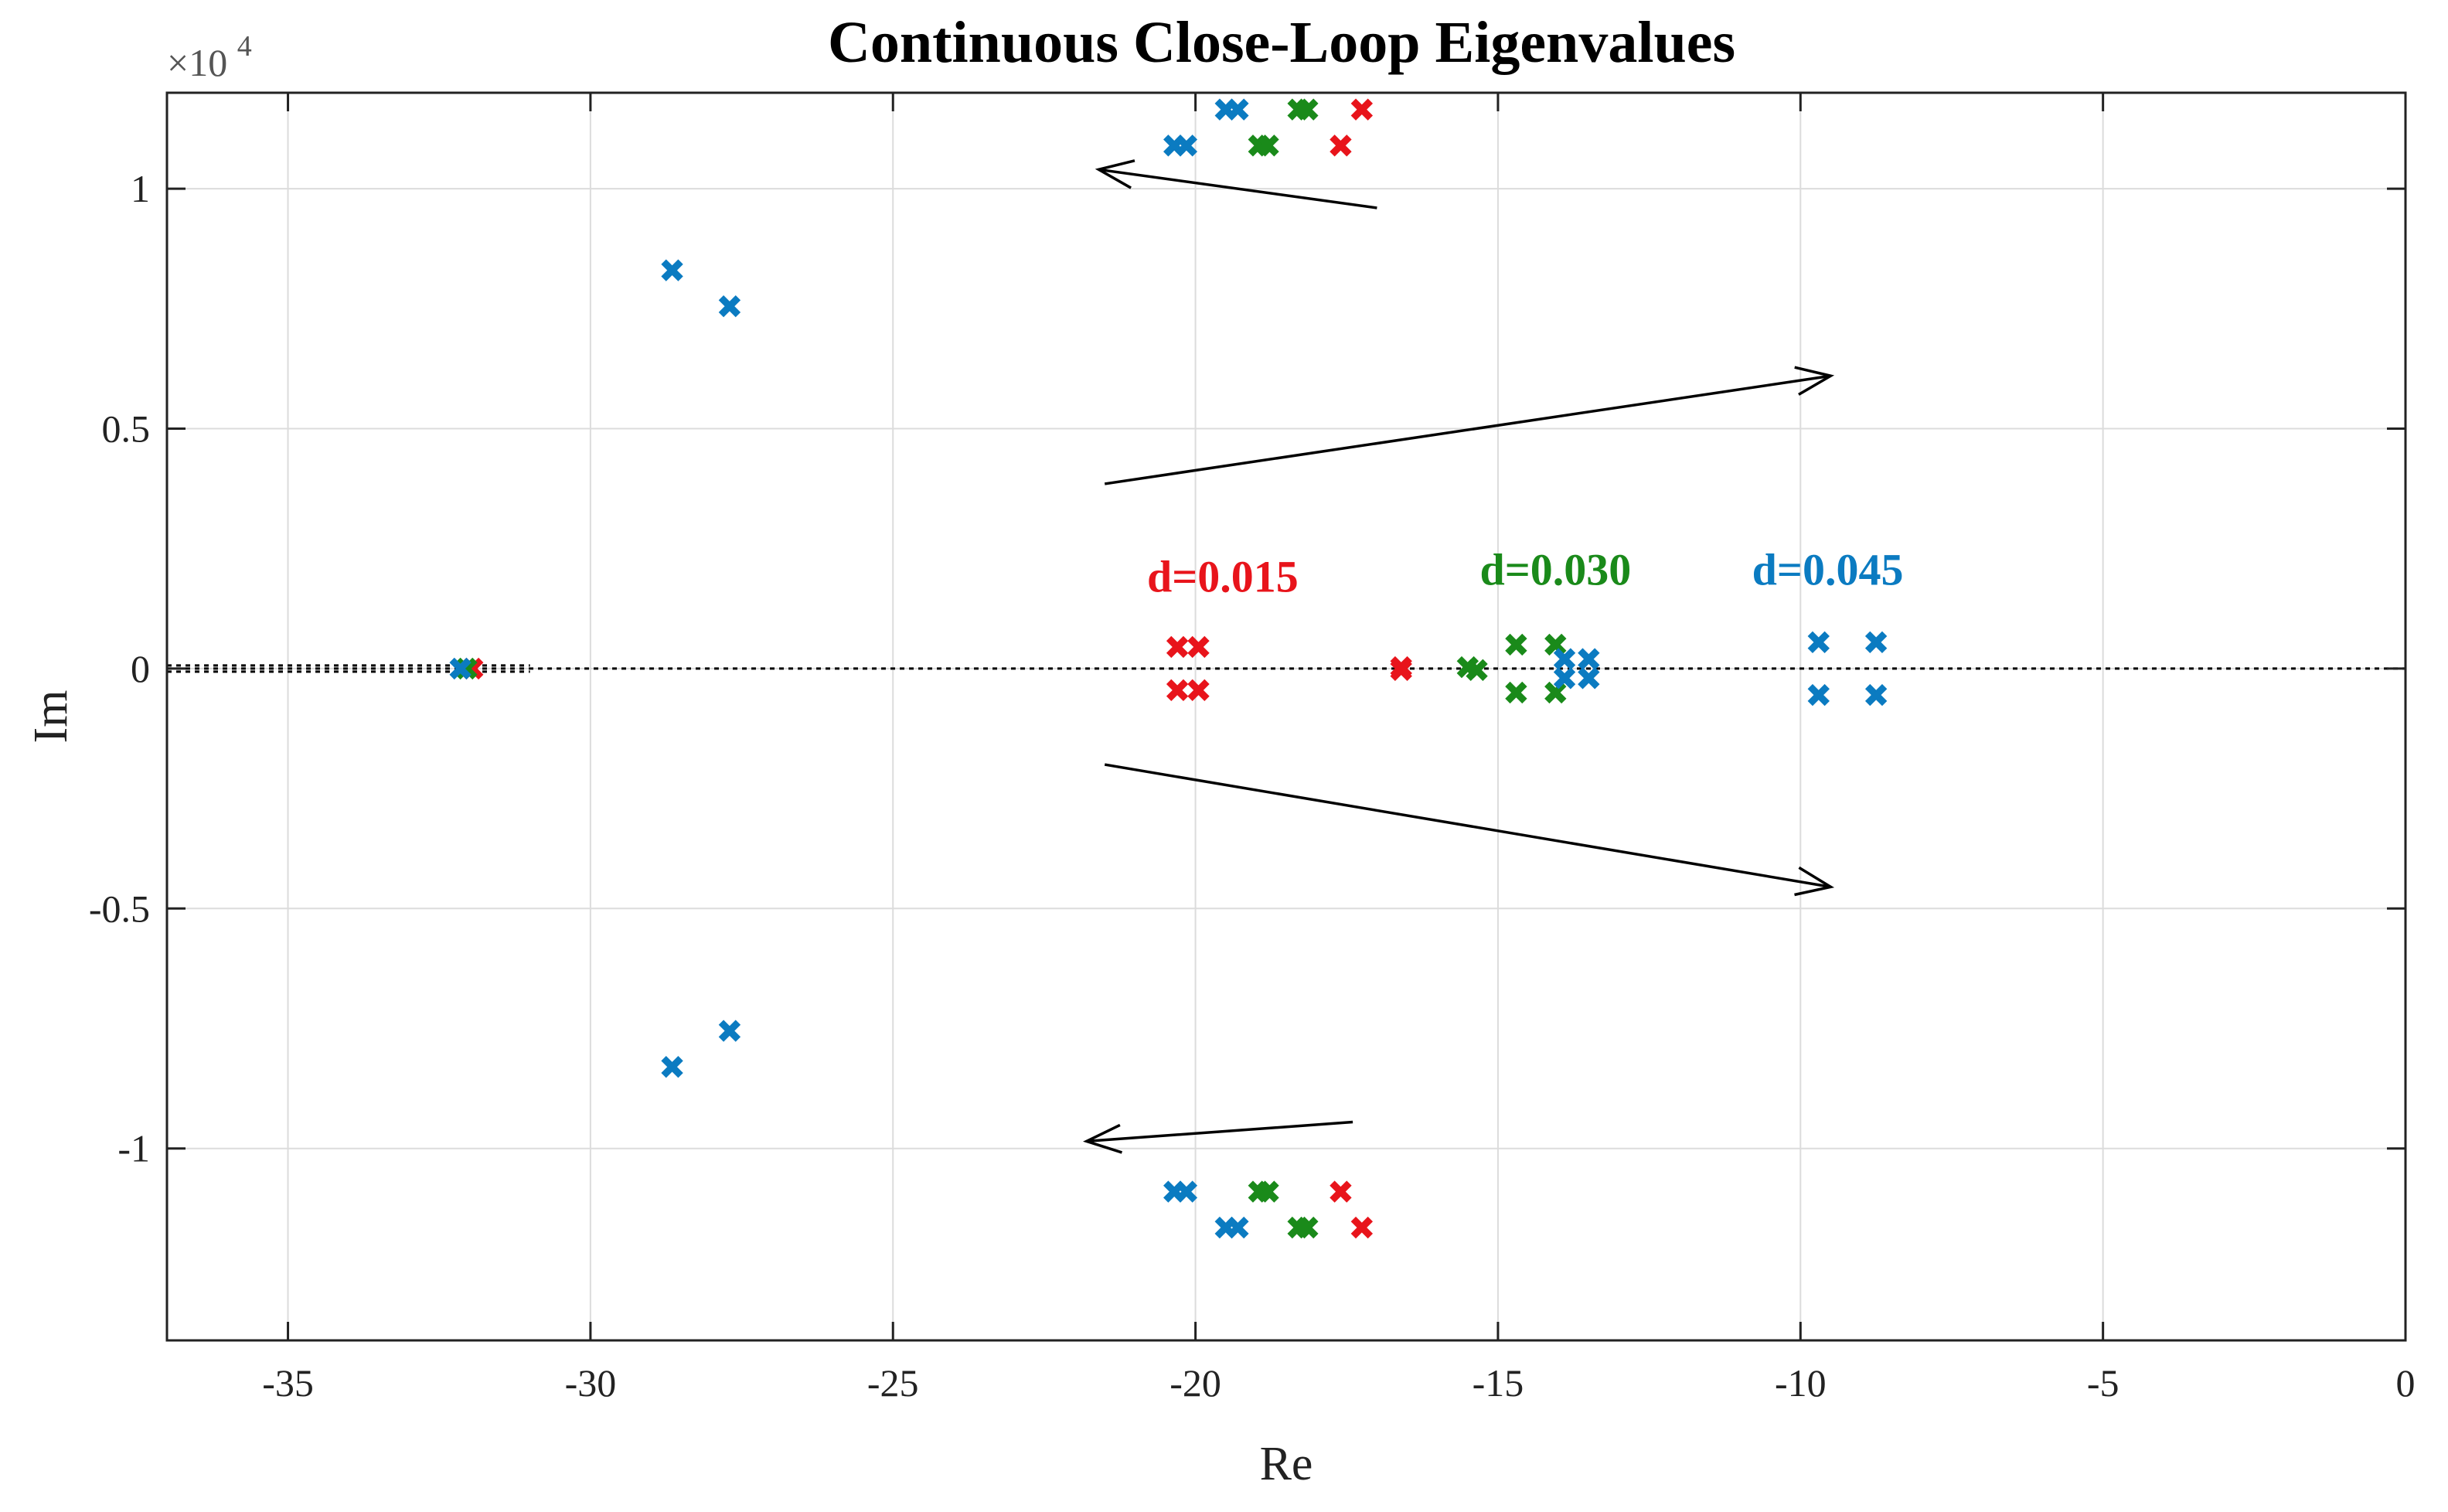 This screenshot has width=2448, height=1512. Describe the element at coordinates (1223, 577) in the screenshot. I see `series-annotation: d=0.015` at that location.